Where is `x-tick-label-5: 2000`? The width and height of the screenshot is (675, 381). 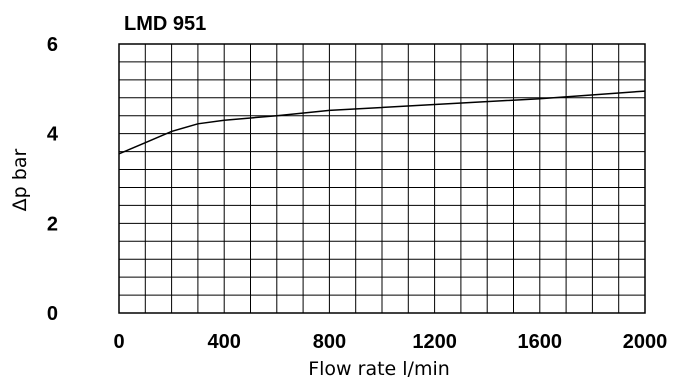 x-tick-label-5: 2000 is located at coordinates (645, 342).